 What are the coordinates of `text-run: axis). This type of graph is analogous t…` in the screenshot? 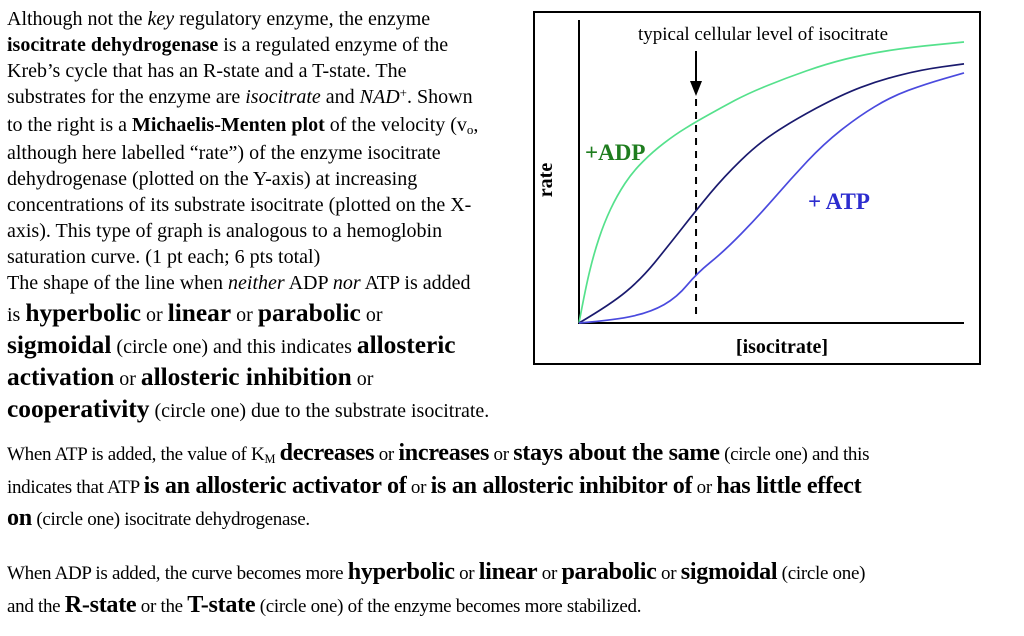 It's located at (225, 231).